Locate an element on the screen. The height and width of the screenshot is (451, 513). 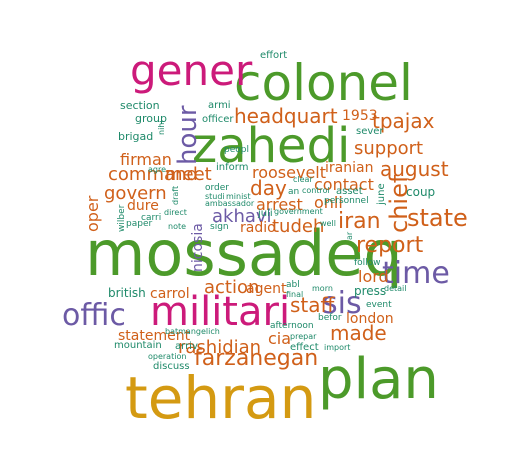
word-state: state is located at coordinates (437, 218).